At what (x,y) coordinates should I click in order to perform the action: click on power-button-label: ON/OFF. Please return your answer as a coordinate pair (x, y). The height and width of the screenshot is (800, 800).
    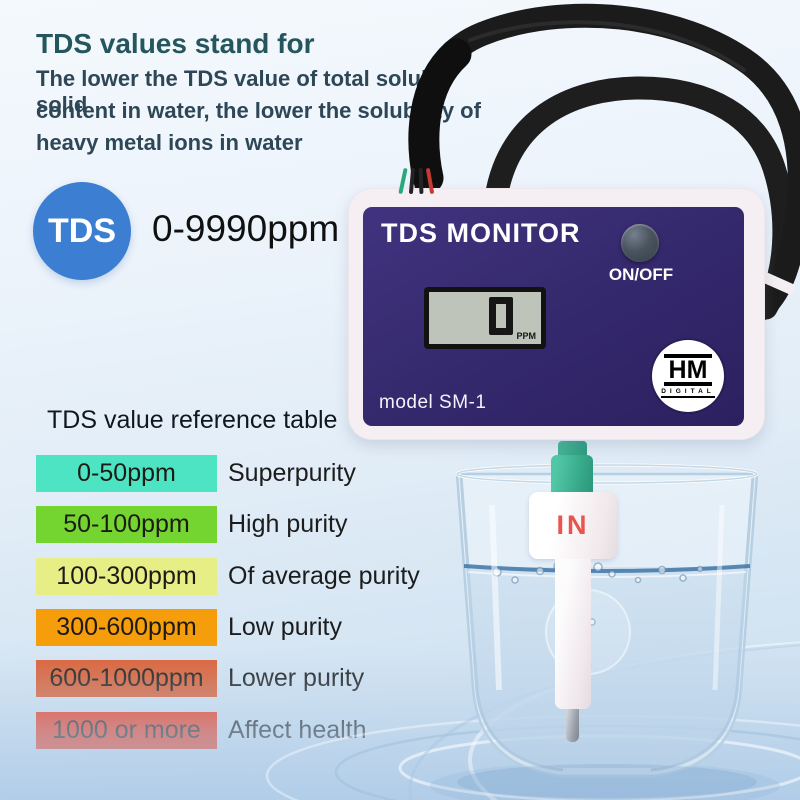
    Looking at the image, I should click on (641, 274).